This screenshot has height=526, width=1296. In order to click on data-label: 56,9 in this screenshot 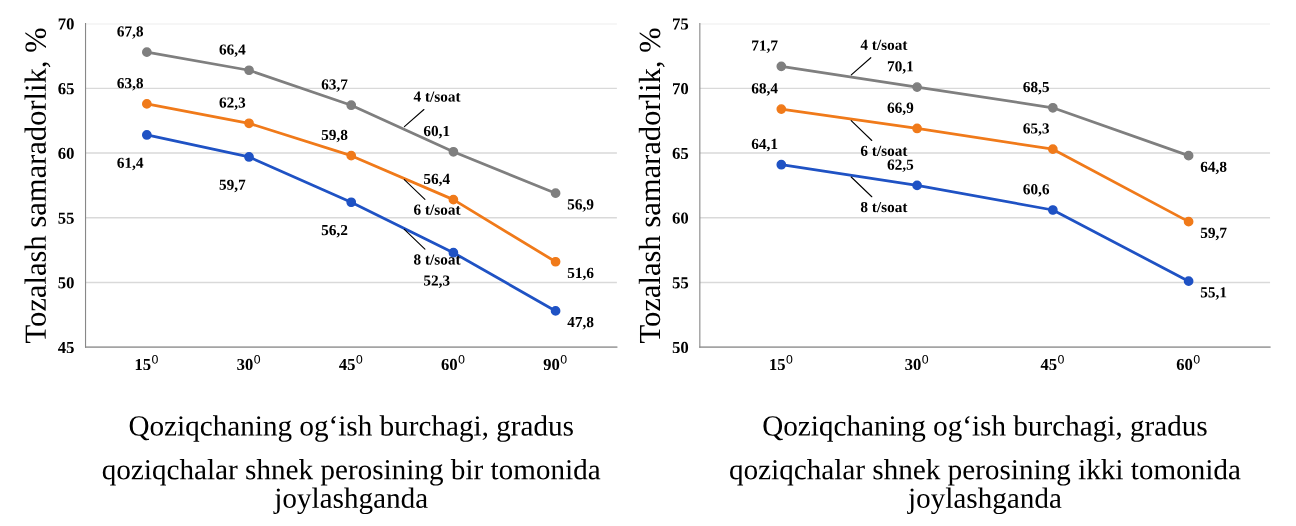, I will do `click(580, 205)`.